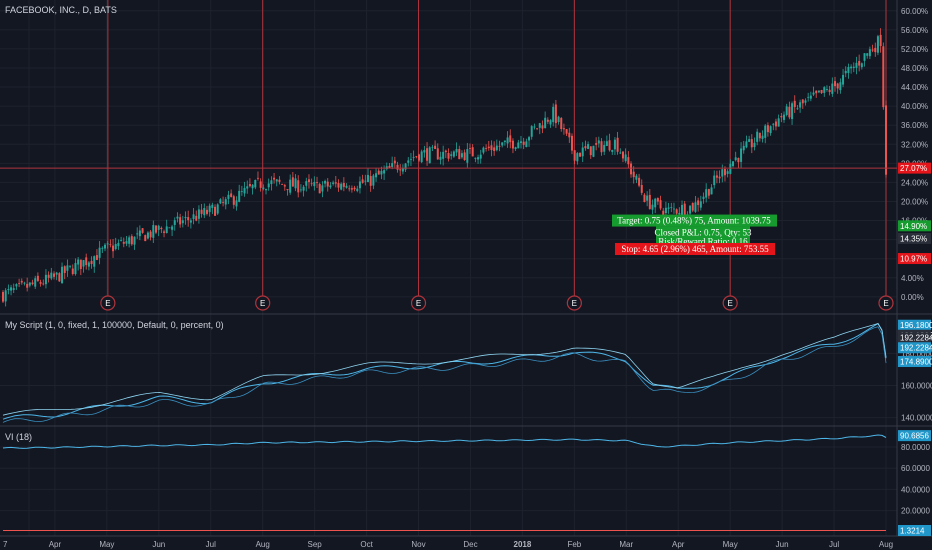 This screenshot has width=932, height=550. What do you see at coordinates (914, 201) in the screenshot?
I see `price-axis-tick-label: 20.00%` at bounding box center [914, 201].